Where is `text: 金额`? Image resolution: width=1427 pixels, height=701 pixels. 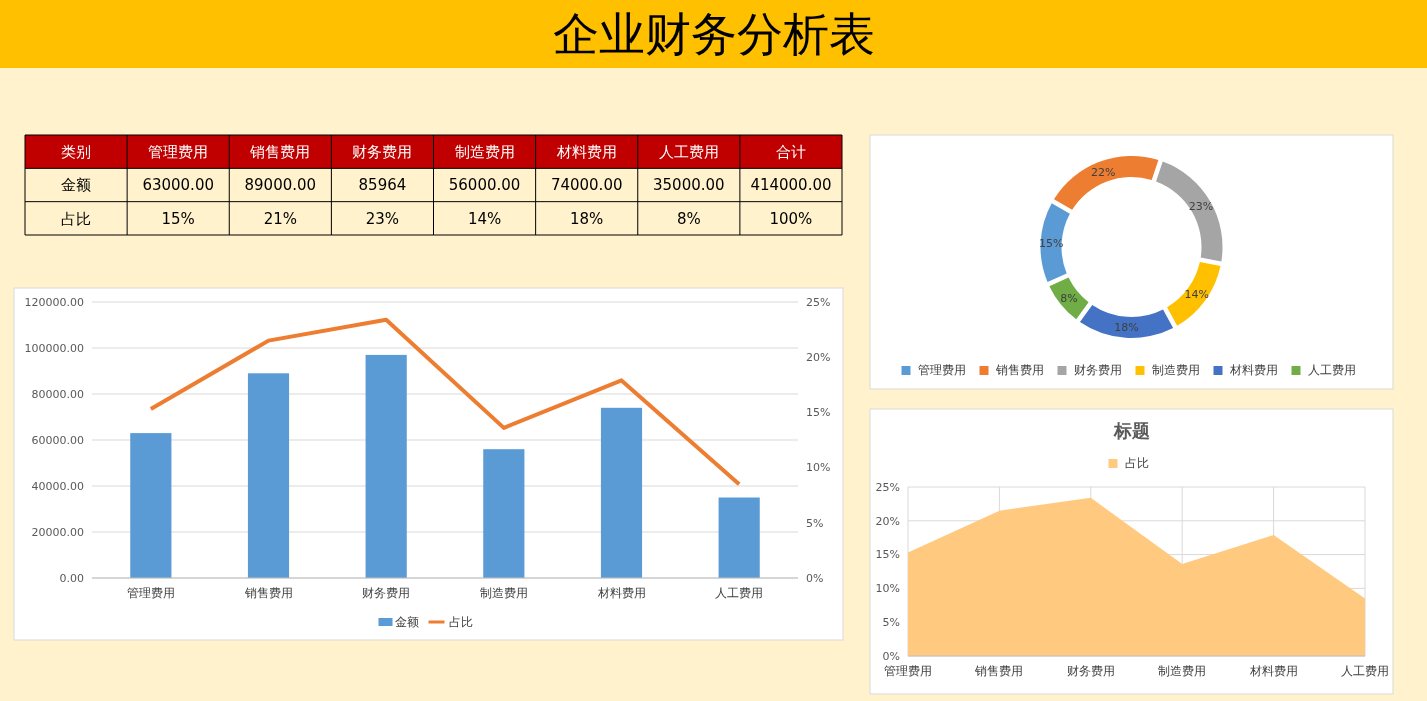 text: 金额 is located at coordinates (76, 185).